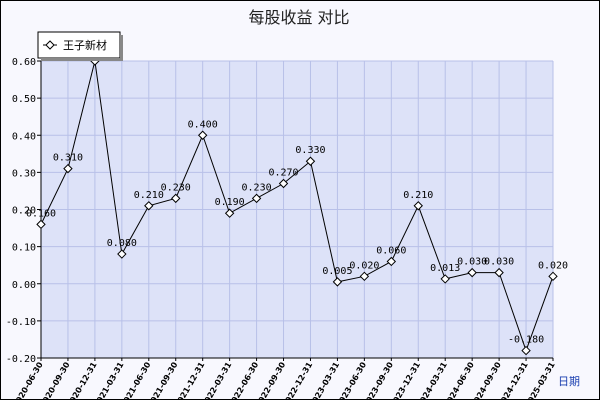  Describe the element at coordinates (526, 340) in the screenshot. I see `data-label: -0.180` at that location.